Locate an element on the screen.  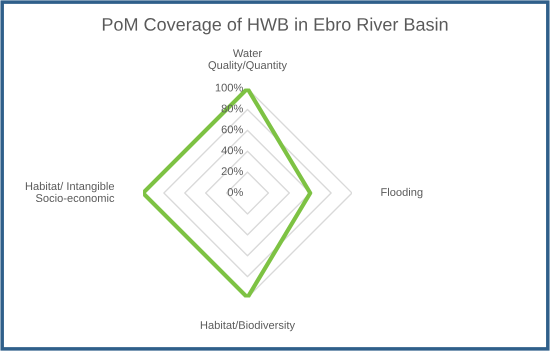
y-tick-label: 0% is located at coordinates (235, 192).